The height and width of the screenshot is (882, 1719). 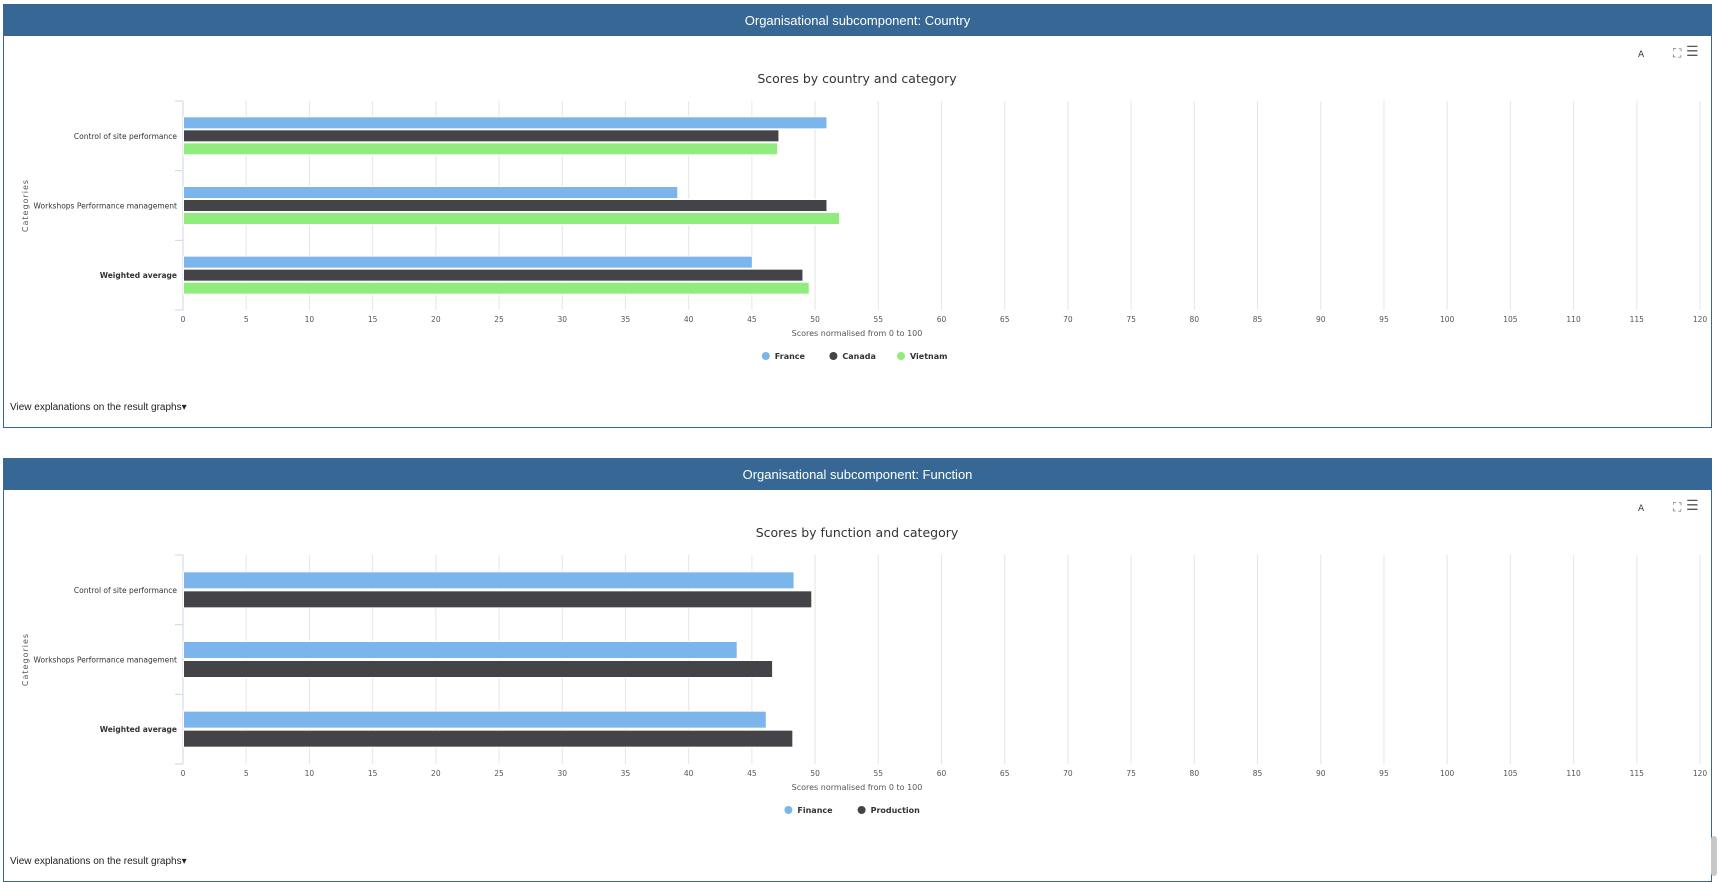 What do you see at coordinates (833, 356) in the screenshot?
I see `legend-marker-canada` at bounding box center [833, 356].